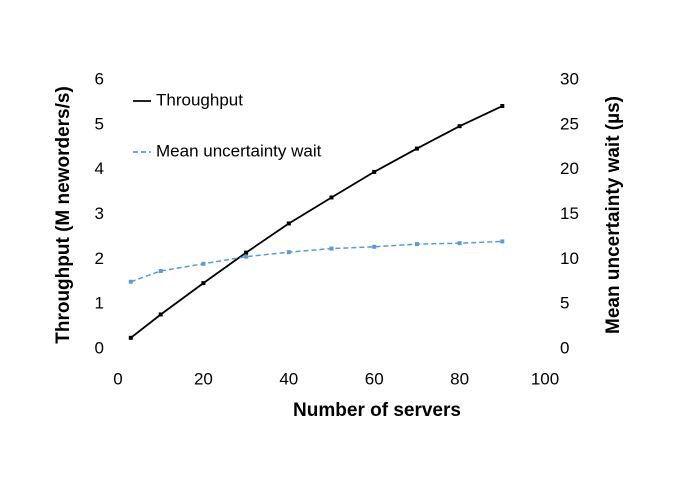  I want to click on y2-tick-label: 30, so click(569, 78).